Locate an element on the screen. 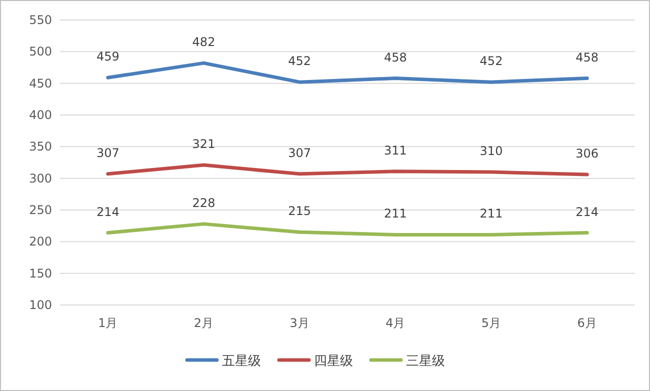  y-tick-label: 550 is located at coordinates (40, 20).